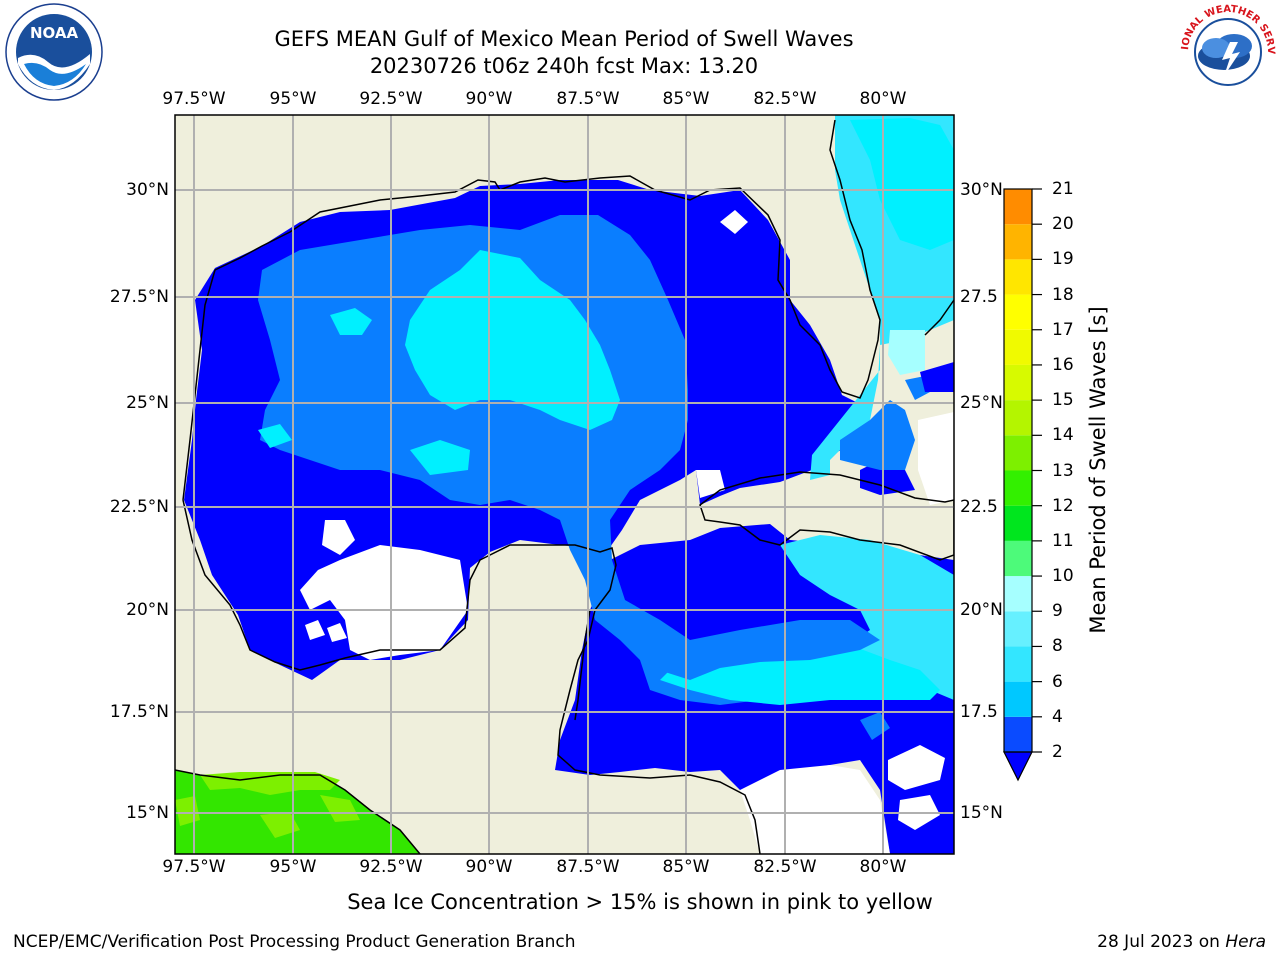 This screenshot has height=960, width=1280. I want to click on lat-label-left: 30°N, so click(147, 190).